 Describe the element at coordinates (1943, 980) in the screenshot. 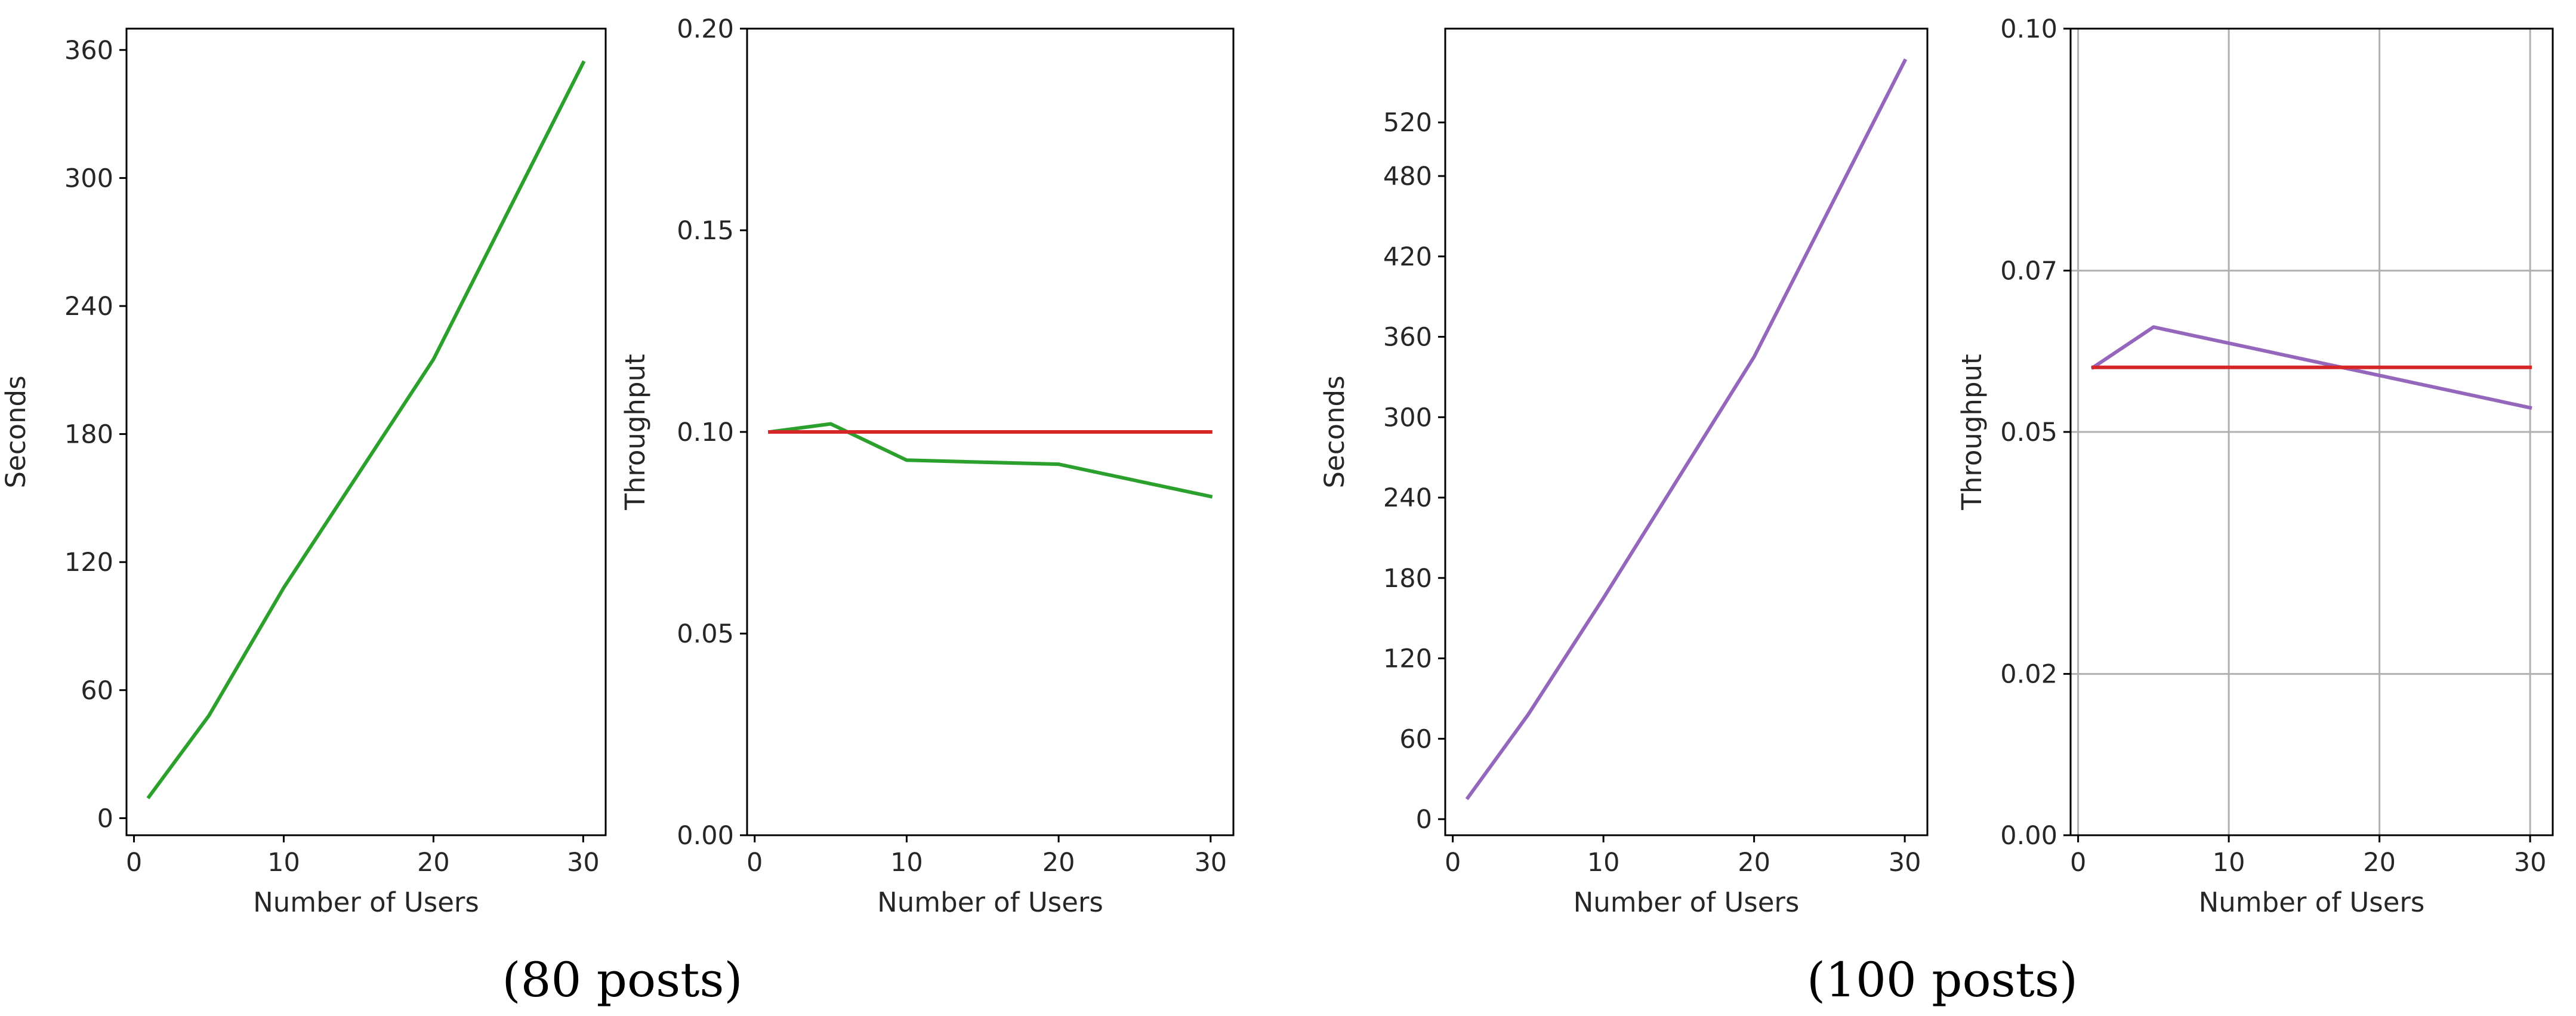

I see `caption-100-posts: (100 posts)` at that location.